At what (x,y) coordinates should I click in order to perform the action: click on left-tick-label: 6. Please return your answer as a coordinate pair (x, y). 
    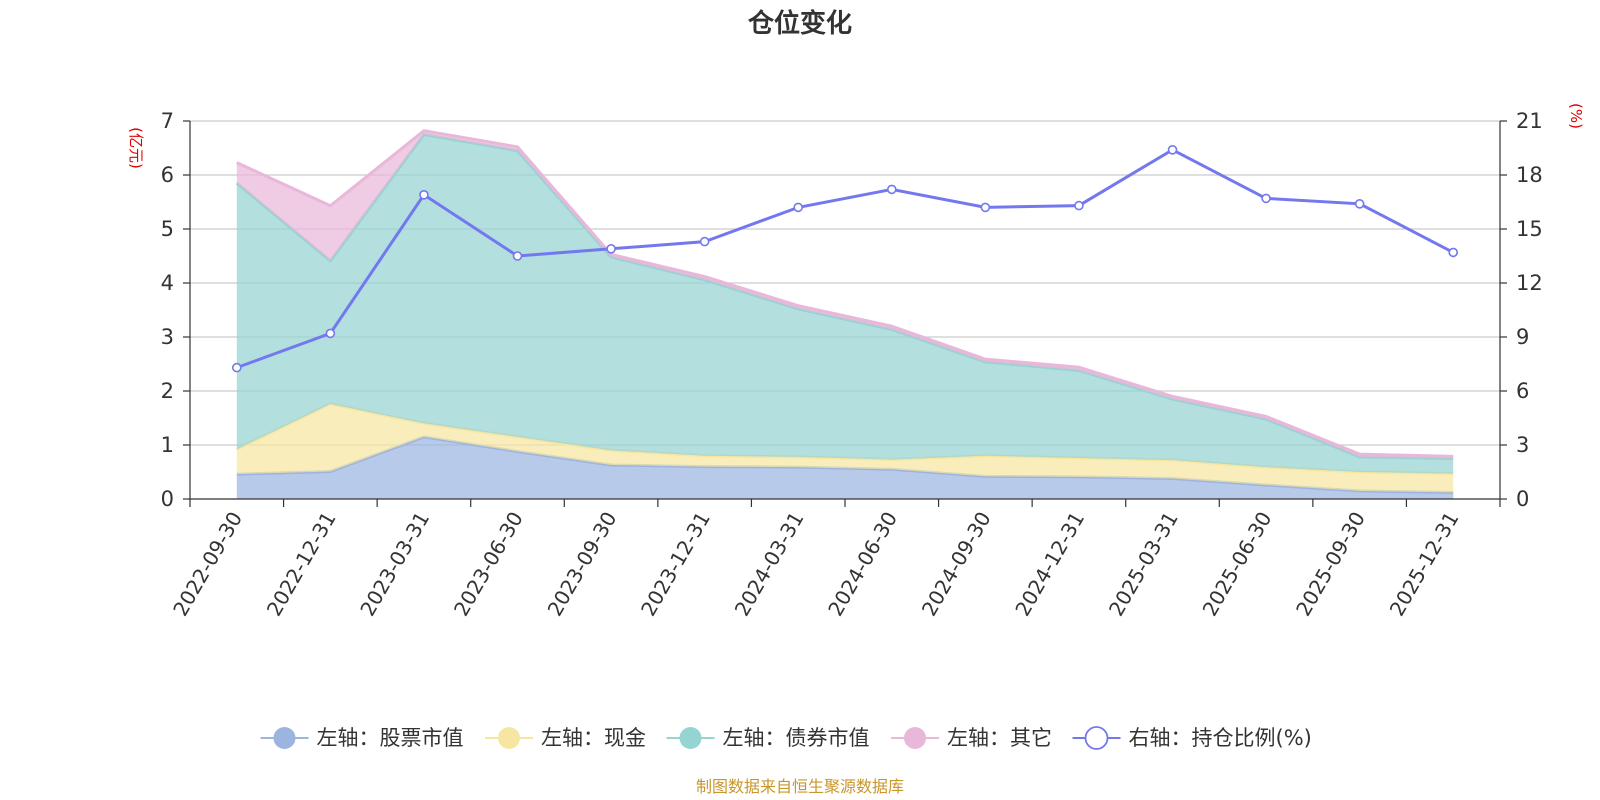
    Looking at the image, I should click on (167, 175).